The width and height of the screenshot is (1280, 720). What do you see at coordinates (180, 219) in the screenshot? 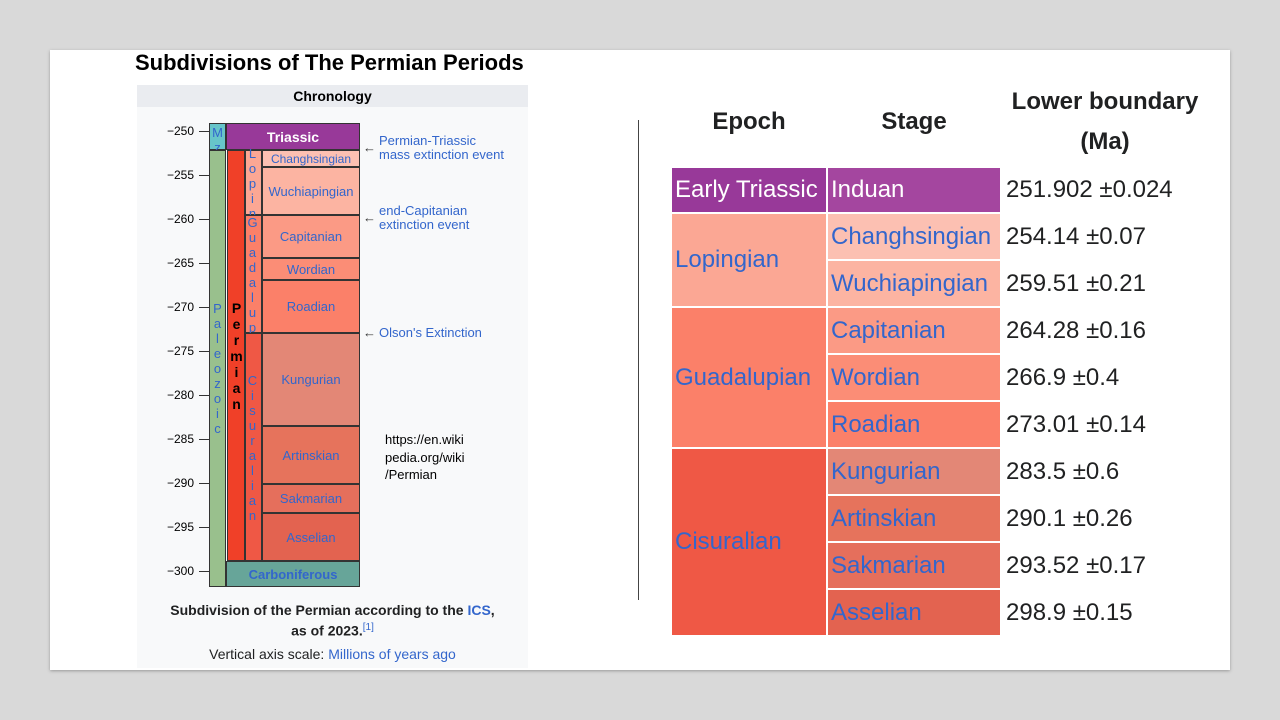
I see `tick-label: −260` at bounding box center [180, 219].